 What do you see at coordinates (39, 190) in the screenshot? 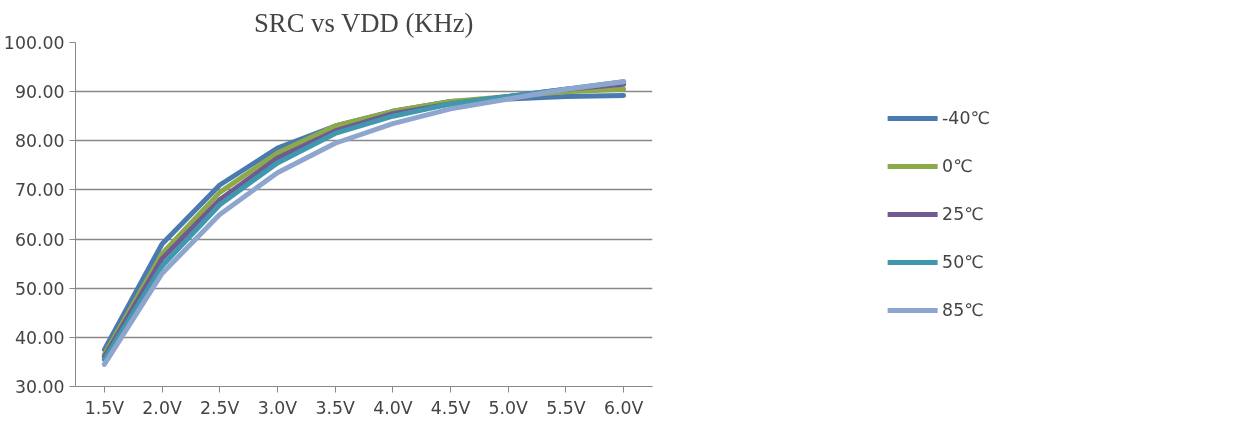
I see `y-tick-label: 70.00` at bounding box center [39, 190].